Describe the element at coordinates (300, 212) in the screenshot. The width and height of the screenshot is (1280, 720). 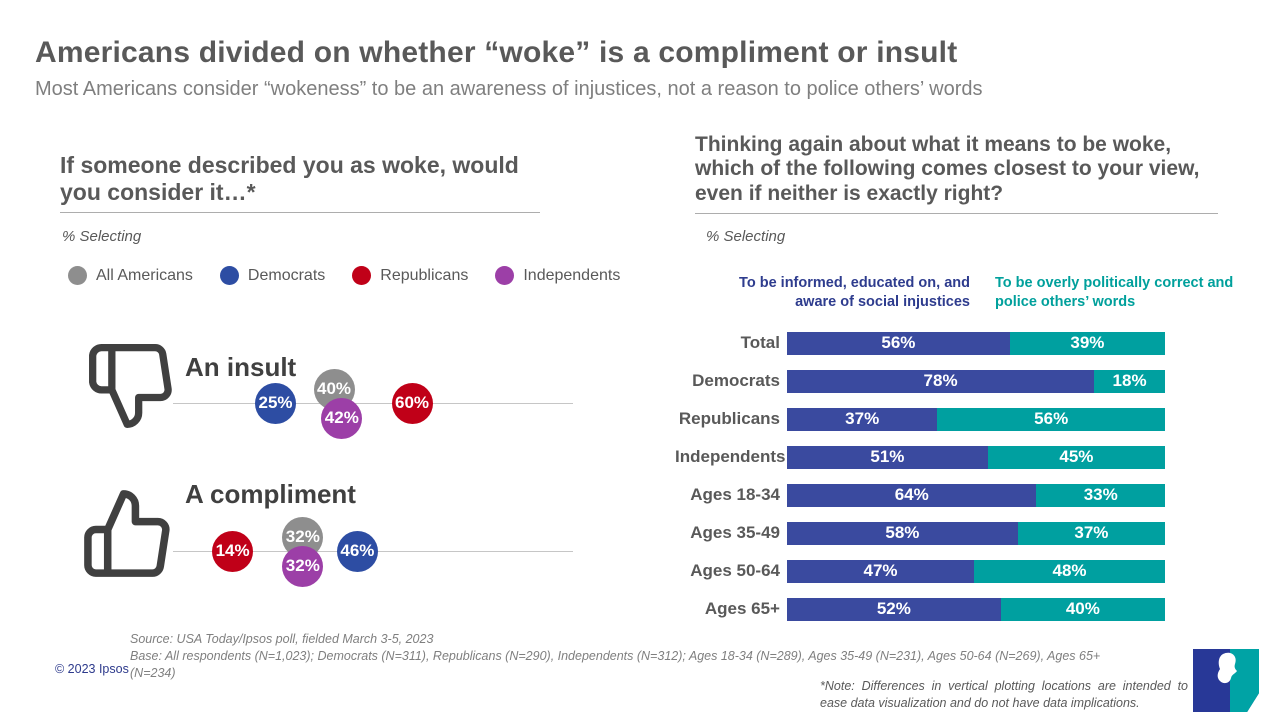
I see `left-question-divider` at that location.